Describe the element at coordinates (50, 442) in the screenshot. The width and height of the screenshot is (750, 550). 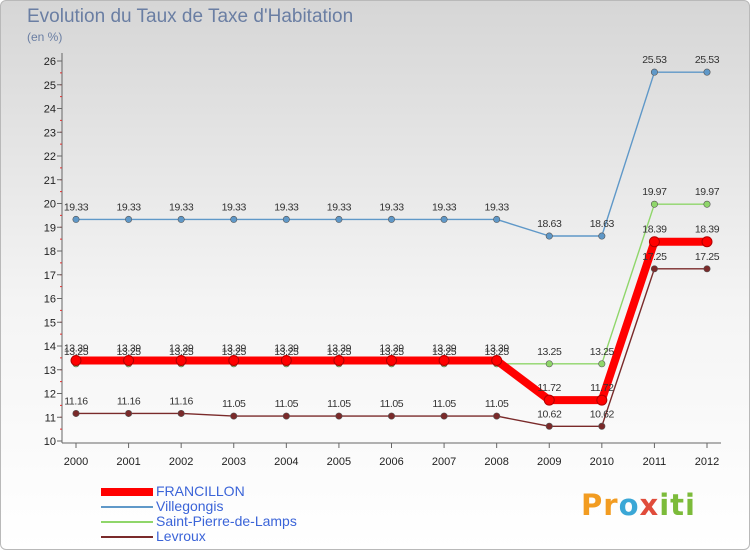
I see `y-tick-label: 10` at that location.